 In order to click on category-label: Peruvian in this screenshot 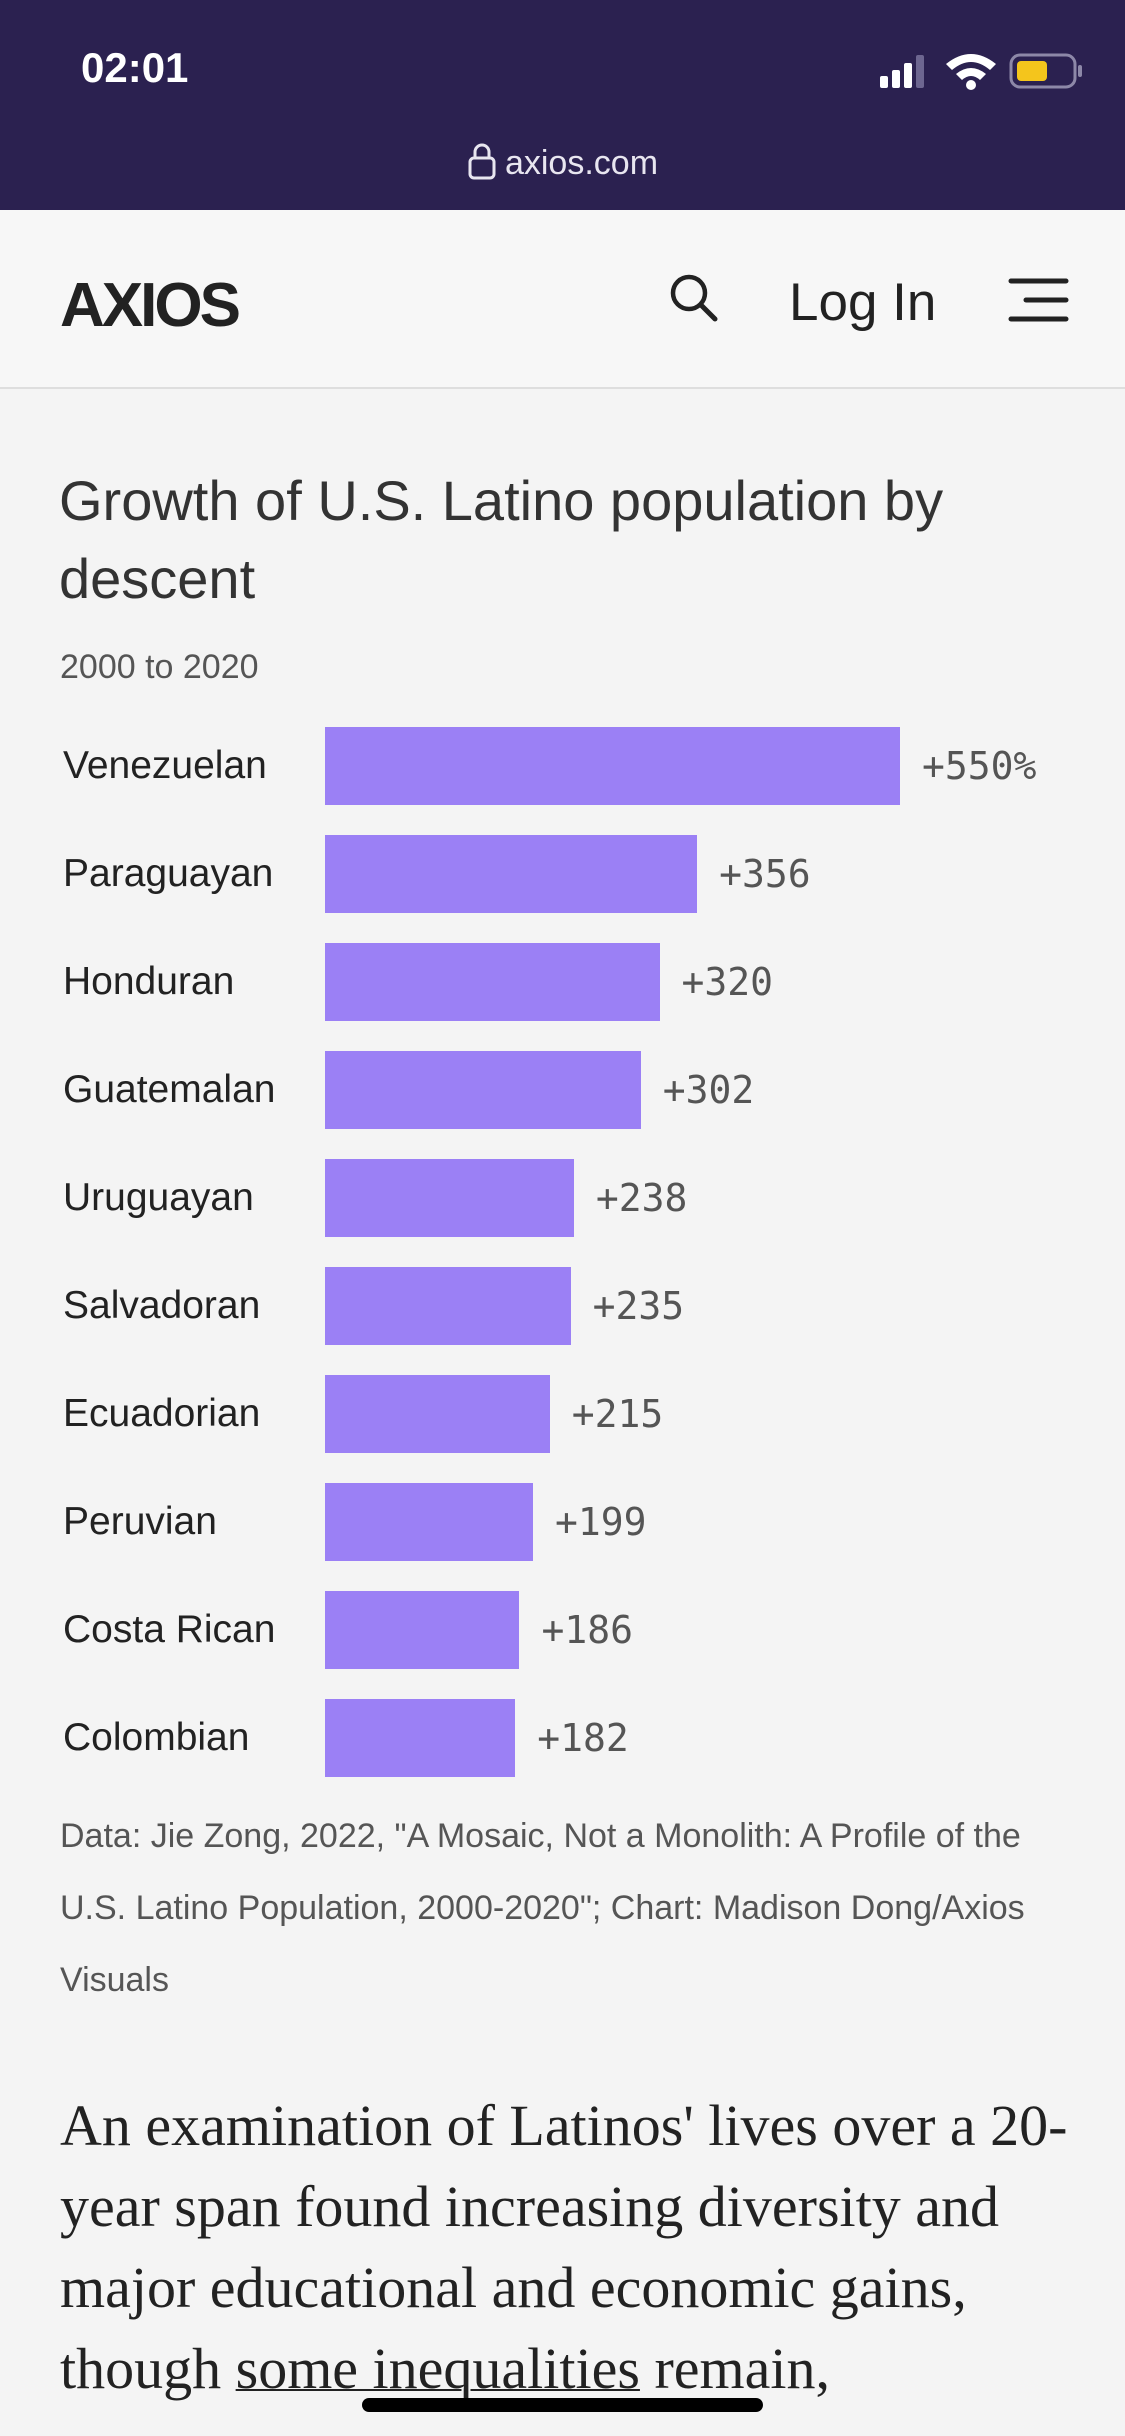, I will do `click(140, 1521)`.